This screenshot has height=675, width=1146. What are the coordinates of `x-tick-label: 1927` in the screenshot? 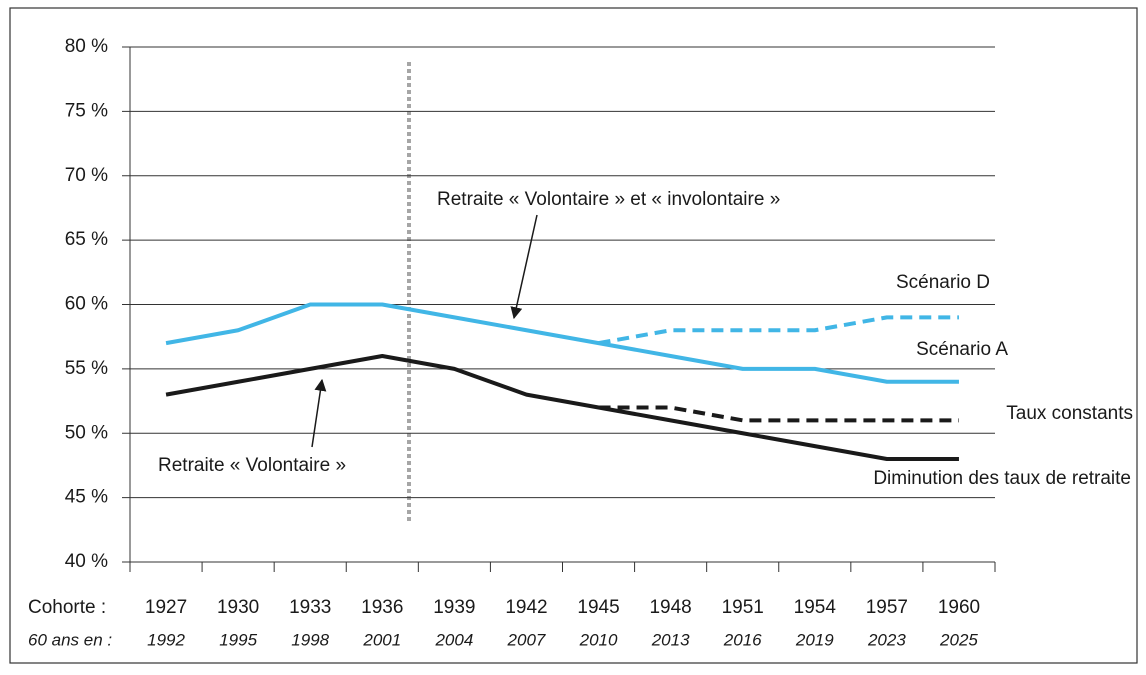 It's located at (166, 607).